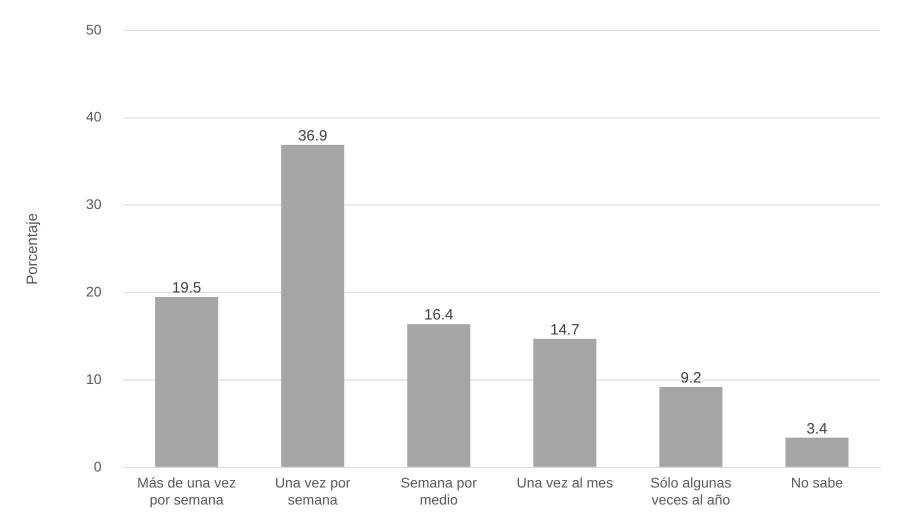 This screenshot has height=522, width=900. What do you see at coordinates (313, 136) in the screenshot?
I see `data-label: 36.9` at bounding box center [313, 136].